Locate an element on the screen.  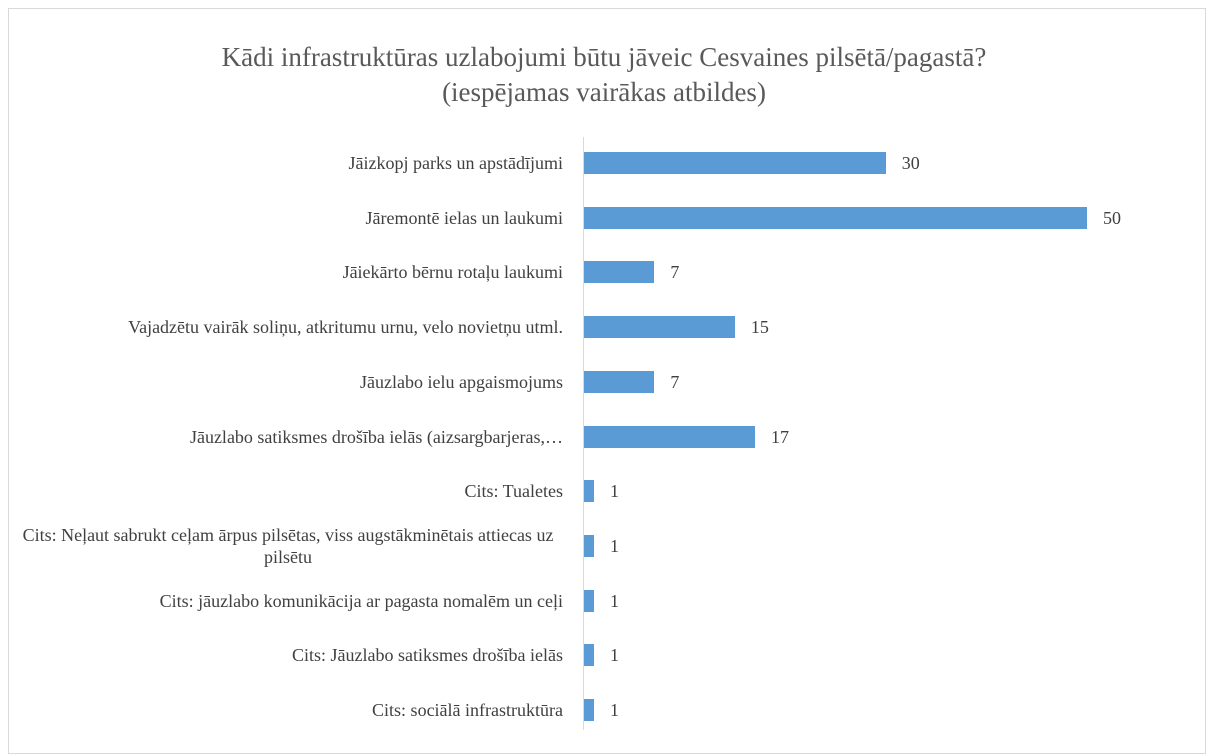
category-label: Jāuzlabo ielu apgaismojums is located at coordinates (461, 381).